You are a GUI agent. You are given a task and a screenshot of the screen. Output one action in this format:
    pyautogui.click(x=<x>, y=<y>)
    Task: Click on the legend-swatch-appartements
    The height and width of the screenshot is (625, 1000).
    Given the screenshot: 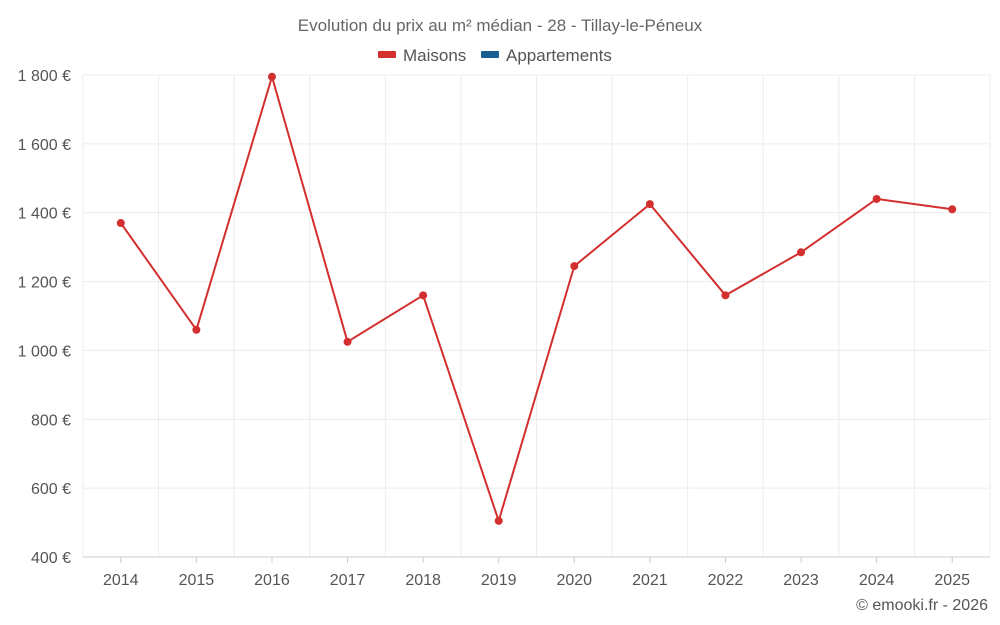 What is the action you would take?
    pyautogui.click(x=490, y=54)
    